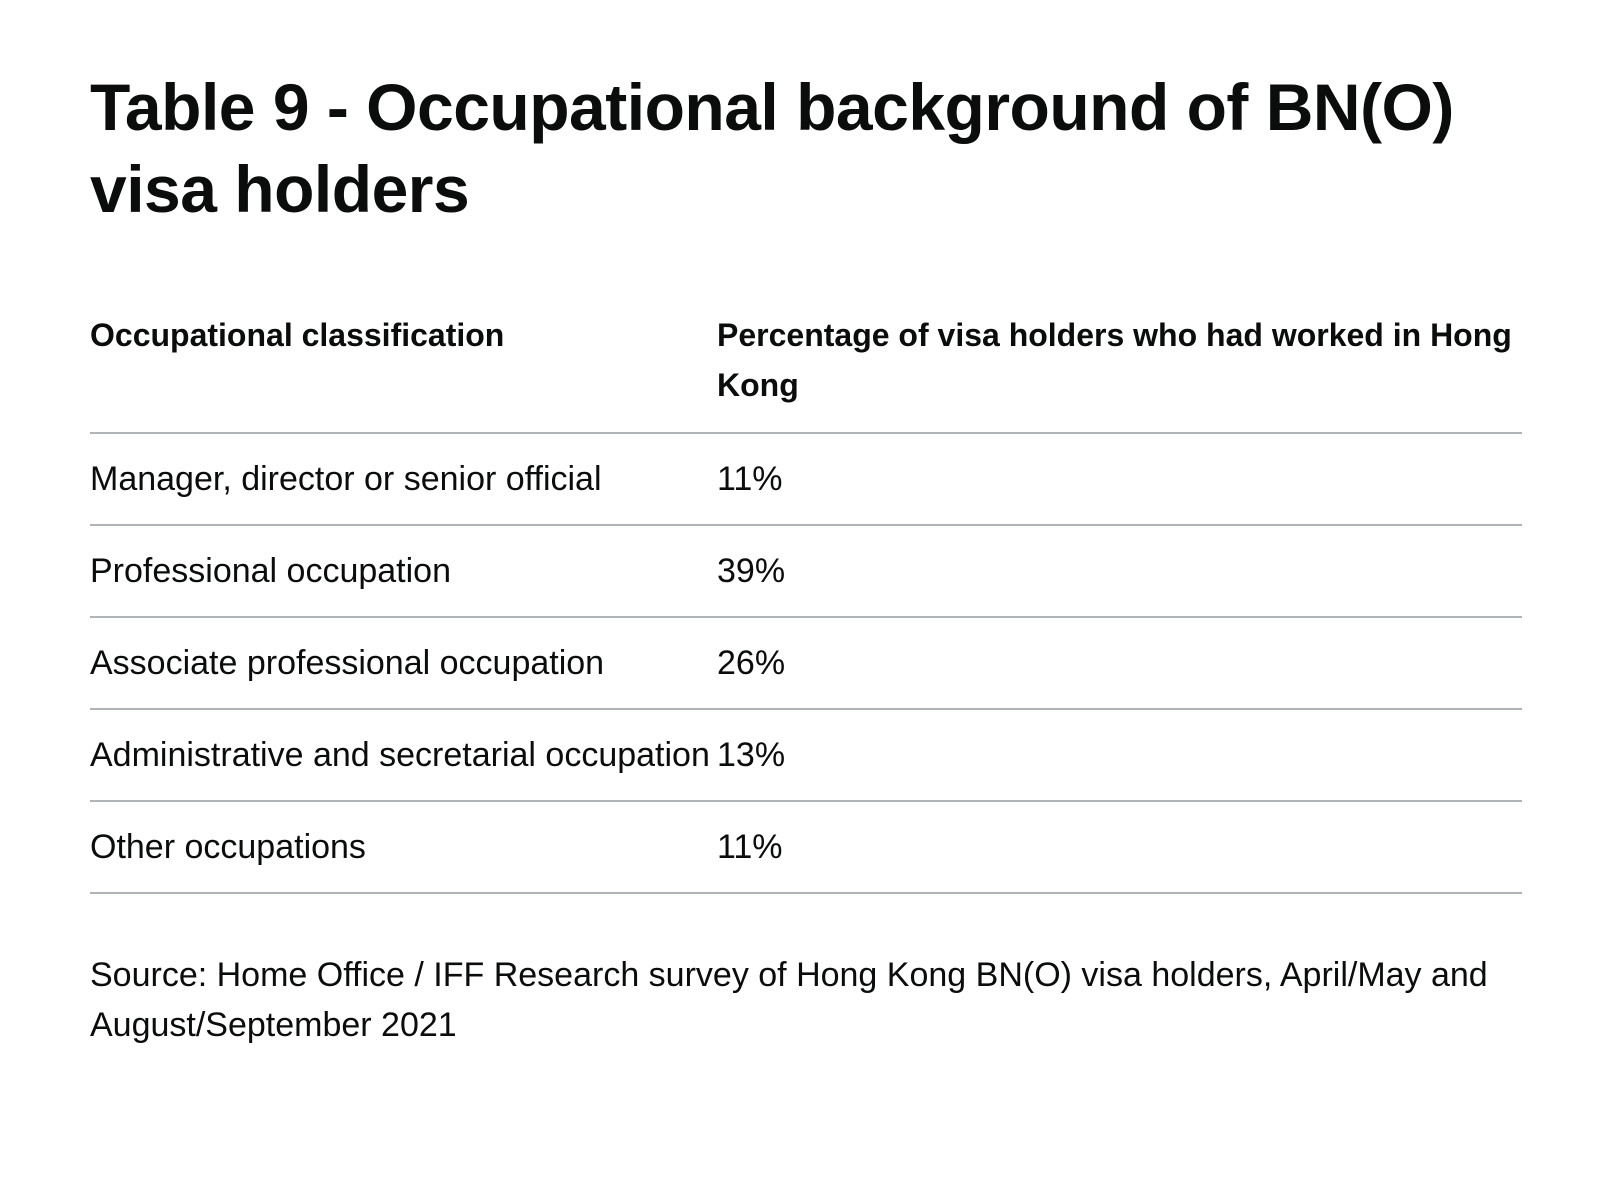 Image resolution: width=1602 pixels, height=1202 pixels. I want to click on table-row: Professional occupation 39%, so click(806, 571).